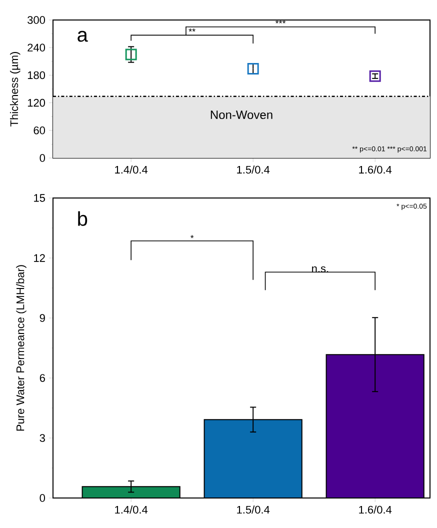  I want to click on y-tick-label: 9, so click(42, 318).